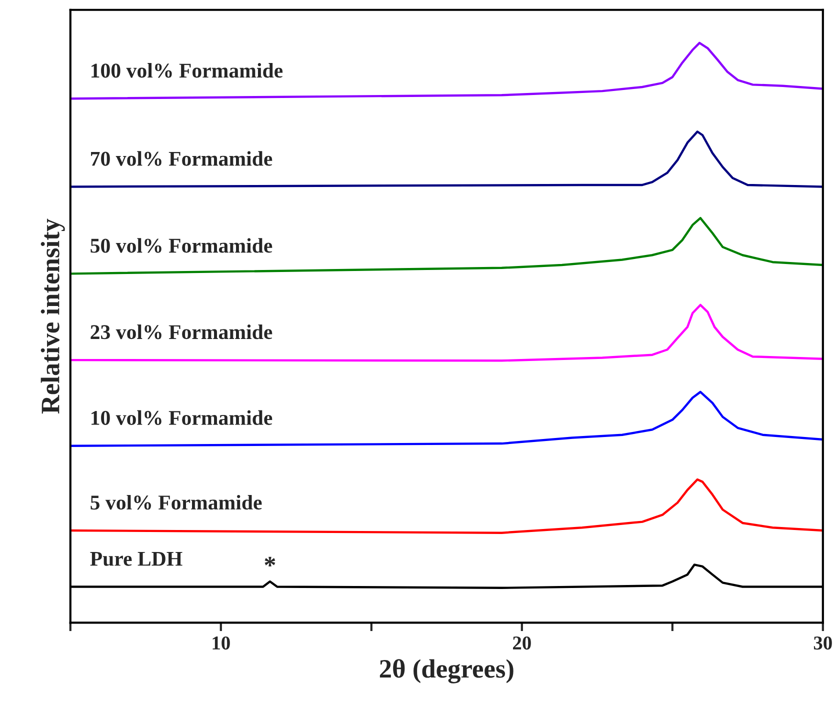 The width and height of the screenshot is (838, 706). Describe the element at coordinates (176, 502) in the screenshot. I see `series-label: 5 vol% Formamide` at that location.